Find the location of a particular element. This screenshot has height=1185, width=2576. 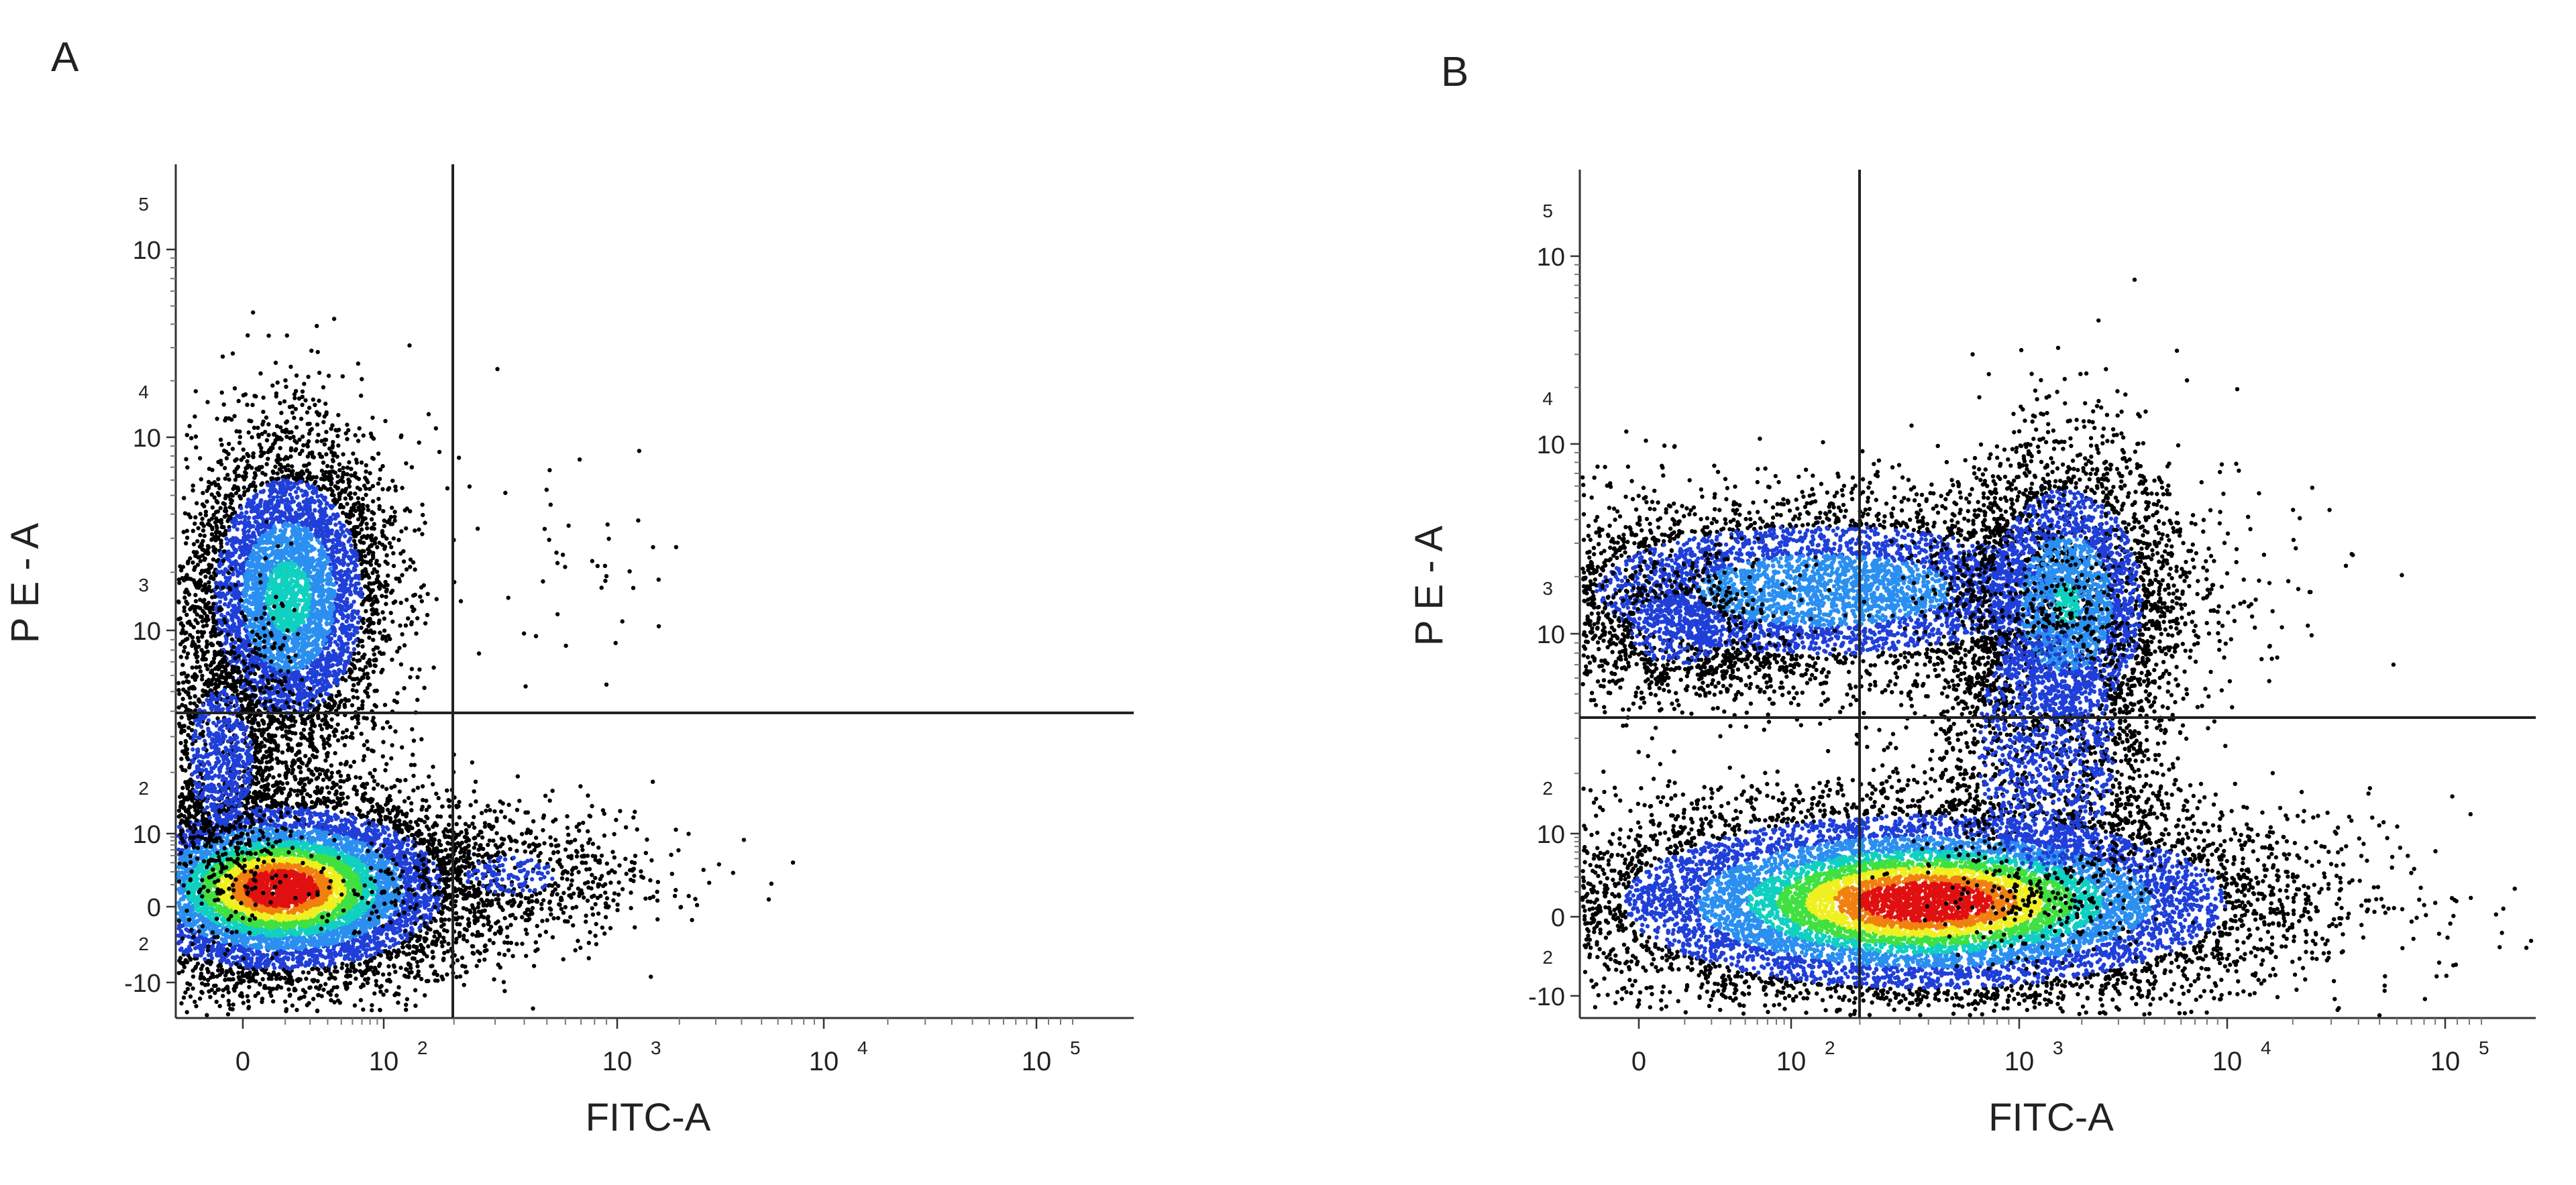

panel-label-b: B is located at coordinates (1455, 72).